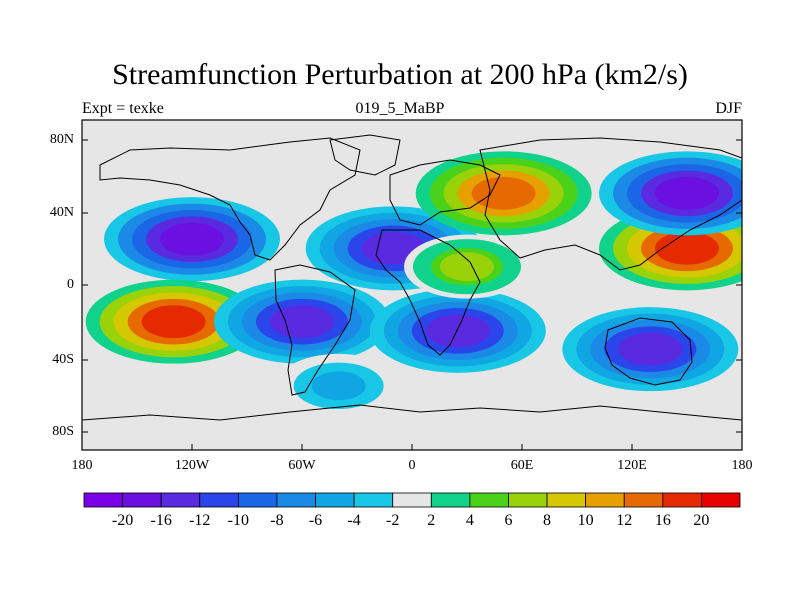 This screenshot has width=800, height=600. What do you see at coordinates (428, 292) in the screenshot?
I see `africa-outline` at bounding box center [428, 292].